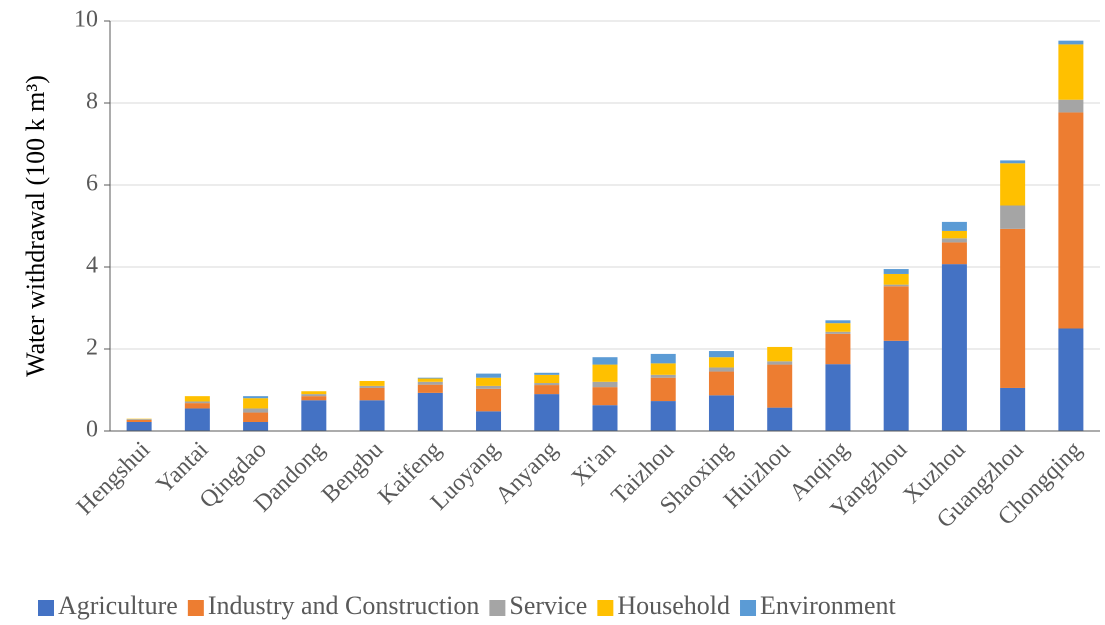 Image resolution: width=1105 pixels, height=625 pixels. I want to click on legend-label: Environment, so click(828, 605).